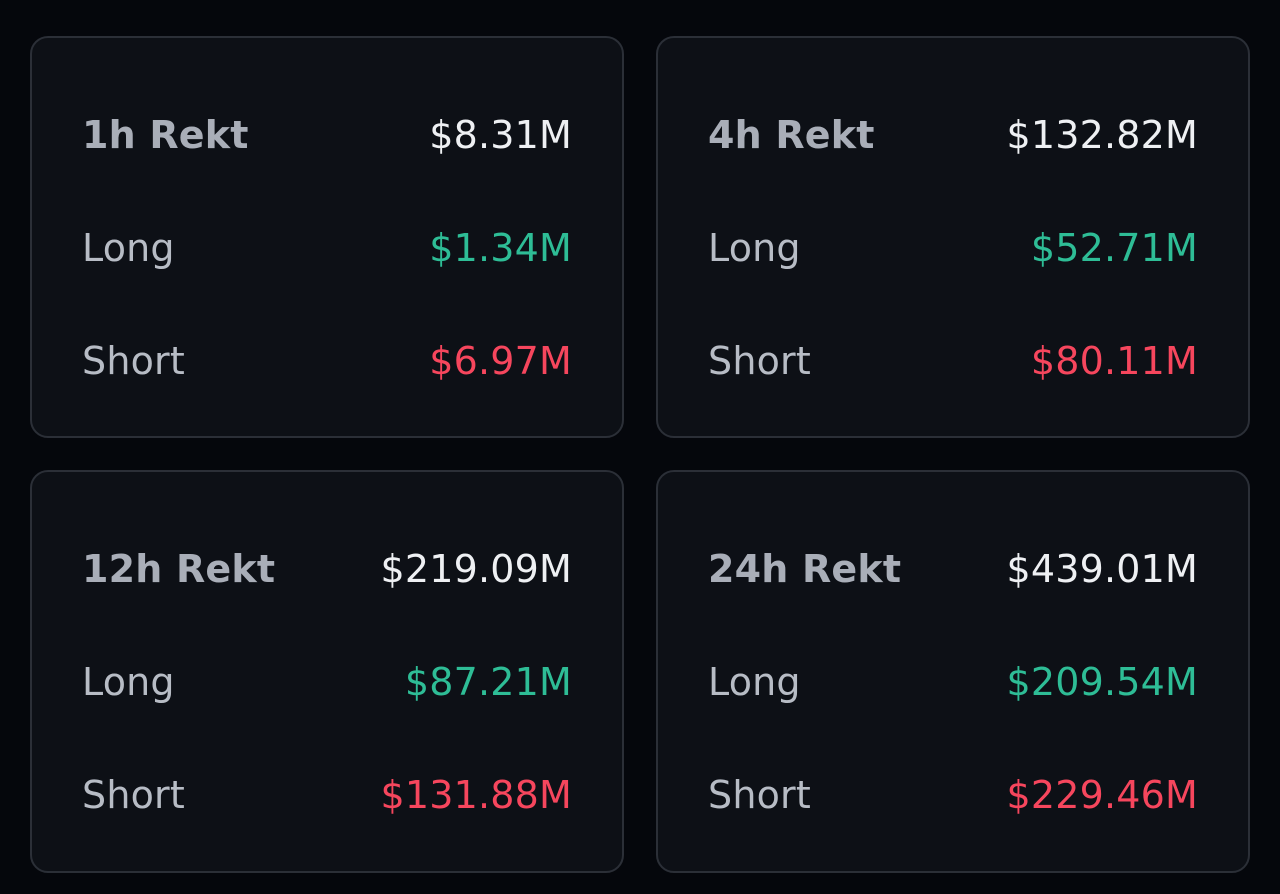  What do you see at coordinates (179, 569) in the screenshot?
I see `card-title: 12h Rekt` at bounding box center [179, 569].